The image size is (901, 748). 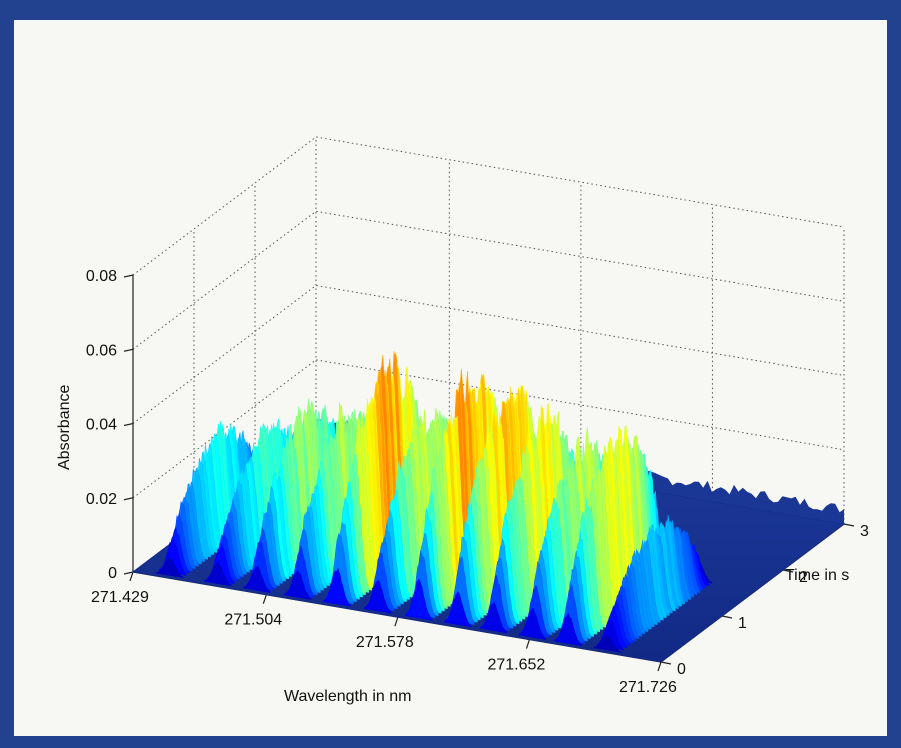 I want to click on z-axis-label: Absorbance, so click(x=64, y=427).